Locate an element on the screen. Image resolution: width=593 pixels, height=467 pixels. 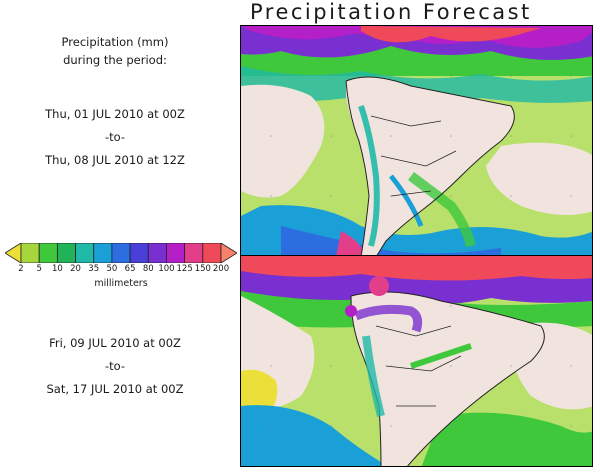
legend-tick-label: 100 is located at coordinates (166, 269).